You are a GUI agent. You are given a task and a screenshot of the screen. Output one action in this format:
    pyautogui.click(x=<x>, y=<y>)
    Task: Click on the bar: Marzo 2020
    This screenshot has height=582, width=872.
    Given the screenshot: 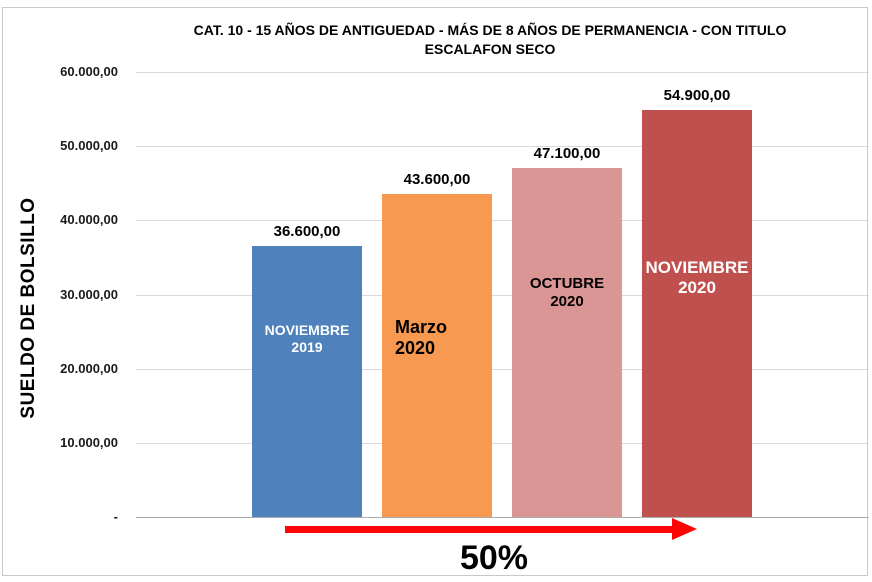 What is the action you would take?
    pyautogui.click(x=437, y=355)
    